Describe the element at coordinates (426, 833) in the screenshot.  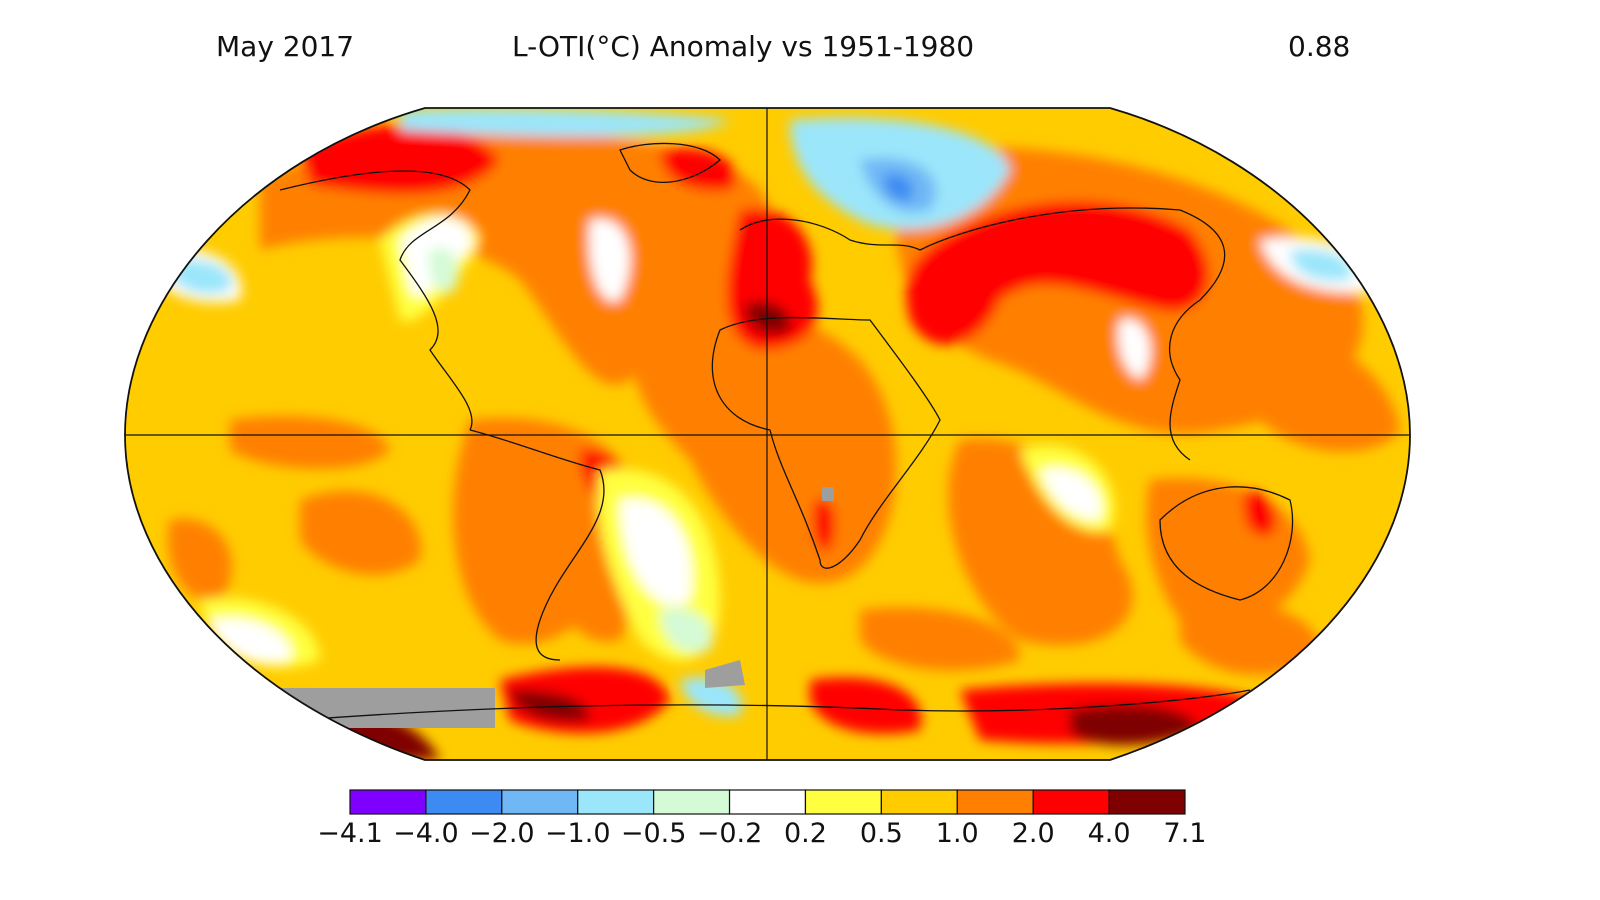
I see `colorbar-tick-label: −4.0` at that location.